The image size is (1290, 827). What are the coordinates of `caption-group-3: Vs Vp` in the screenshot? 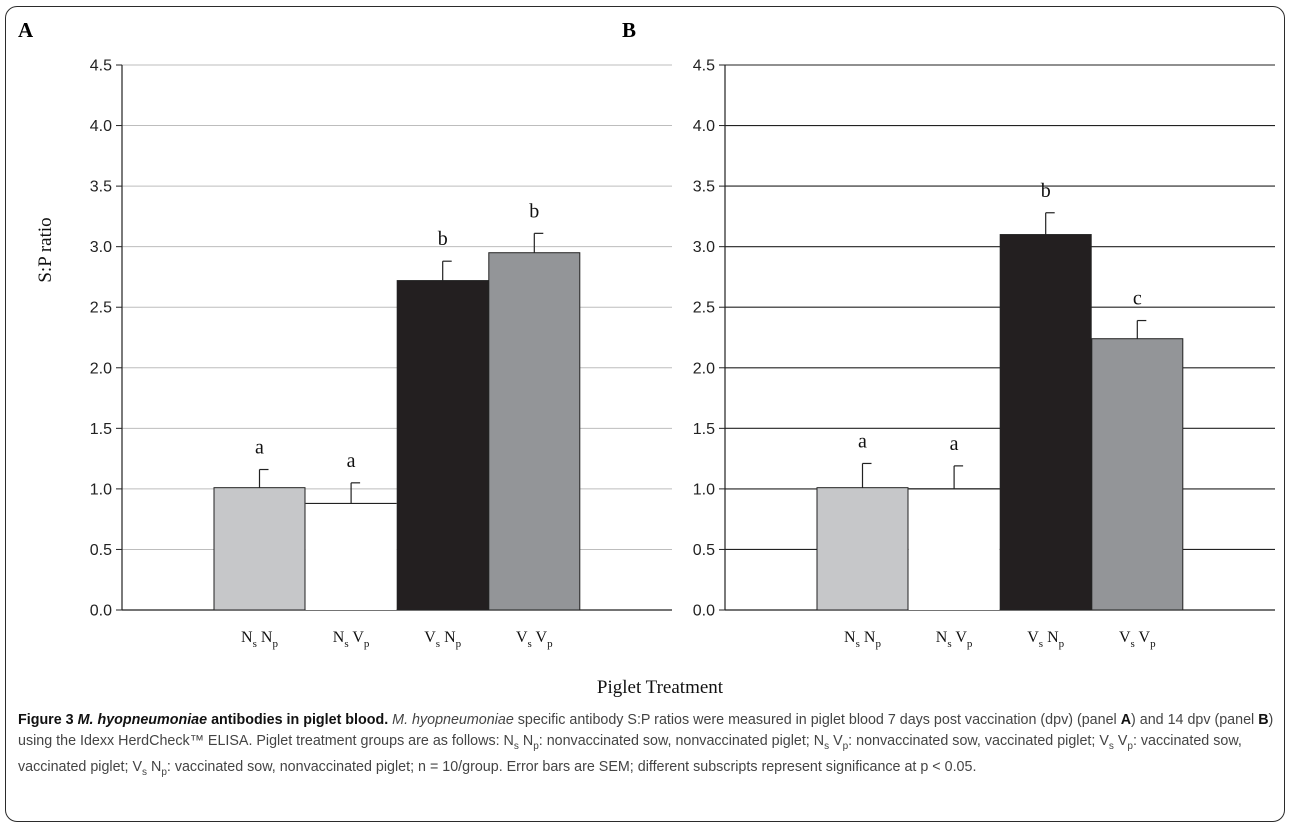 It's located at (1116, 742).